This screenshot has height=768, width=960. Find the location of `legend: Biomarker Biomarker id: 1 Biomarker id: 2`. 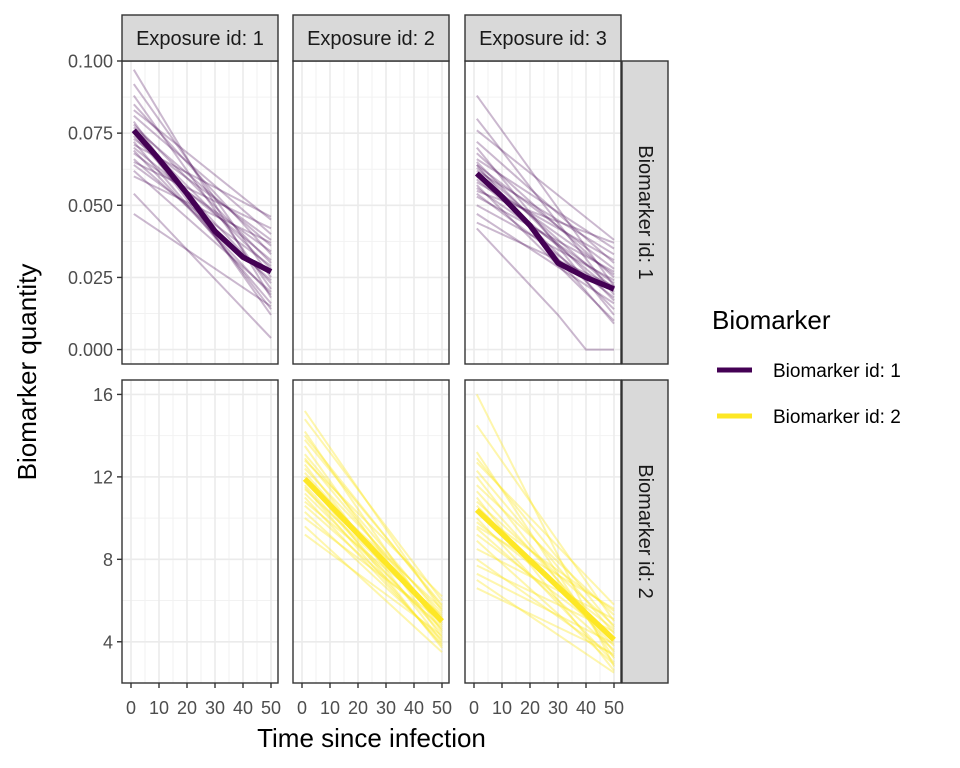

legend: Biomarker Biomarker id: 1 Biomarker id: 2 is located at coordinates (806, 366).